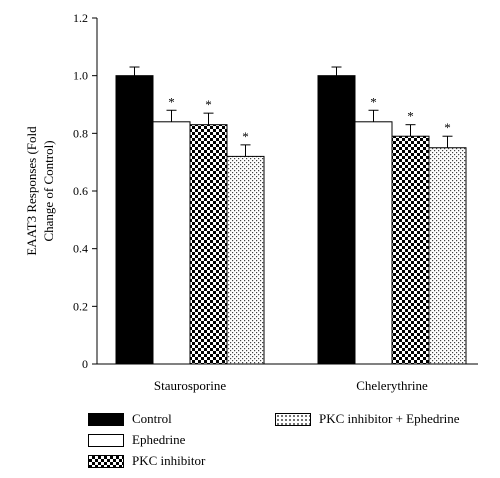 The image size is (500, 478). I want to click on y-tick-label: 1.0, so click(80, 76).